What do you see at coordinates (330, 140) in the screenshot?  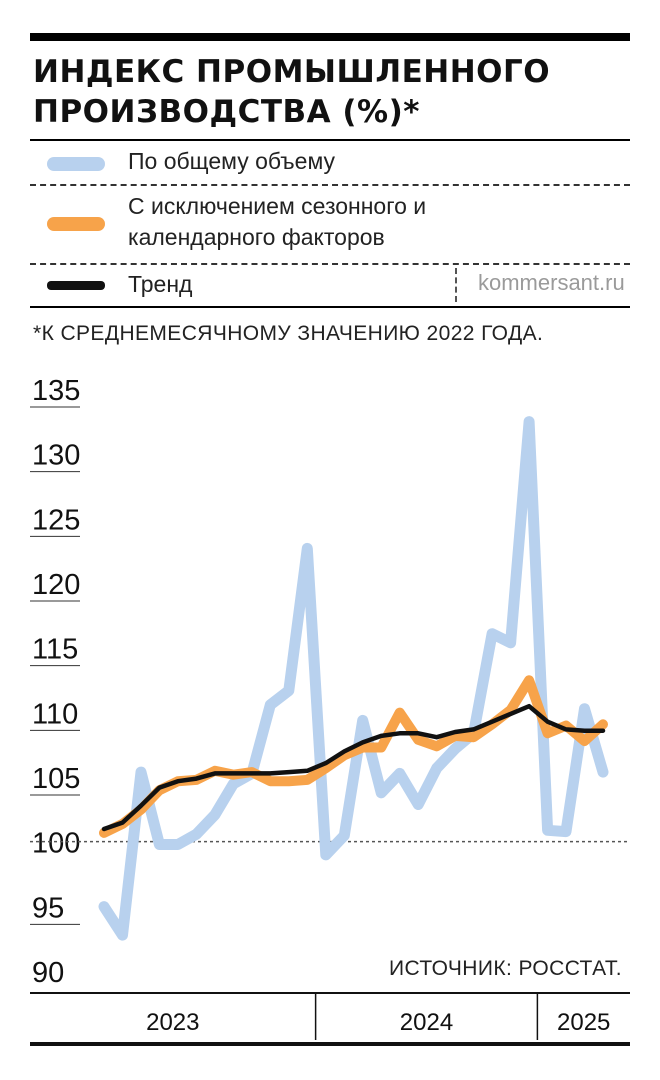 I see `legend-top-rule` at bounding box center [330, 140].